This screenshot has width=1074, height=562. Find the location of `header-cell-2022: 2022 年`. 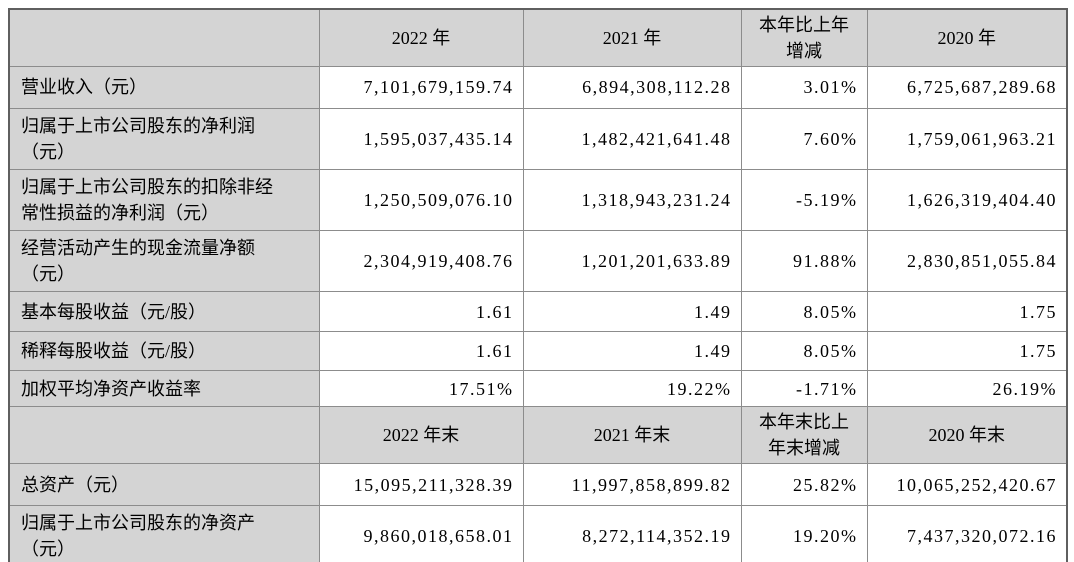

header-cell-2022: 2022 年 is located at coordinates (421, 37).